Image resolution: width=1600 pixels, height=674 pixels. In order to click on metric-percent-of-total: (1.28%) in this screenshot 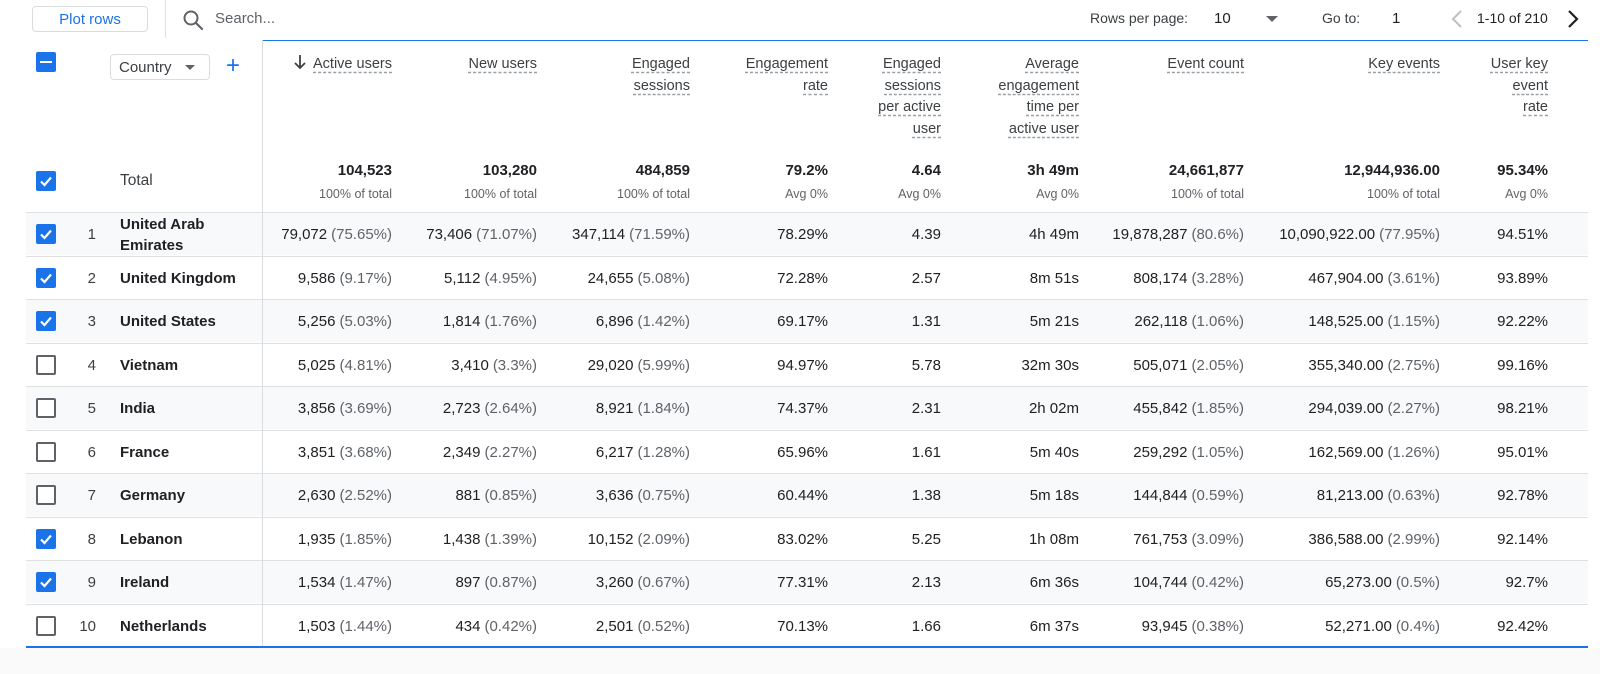, I will do `click(663, 452)`.